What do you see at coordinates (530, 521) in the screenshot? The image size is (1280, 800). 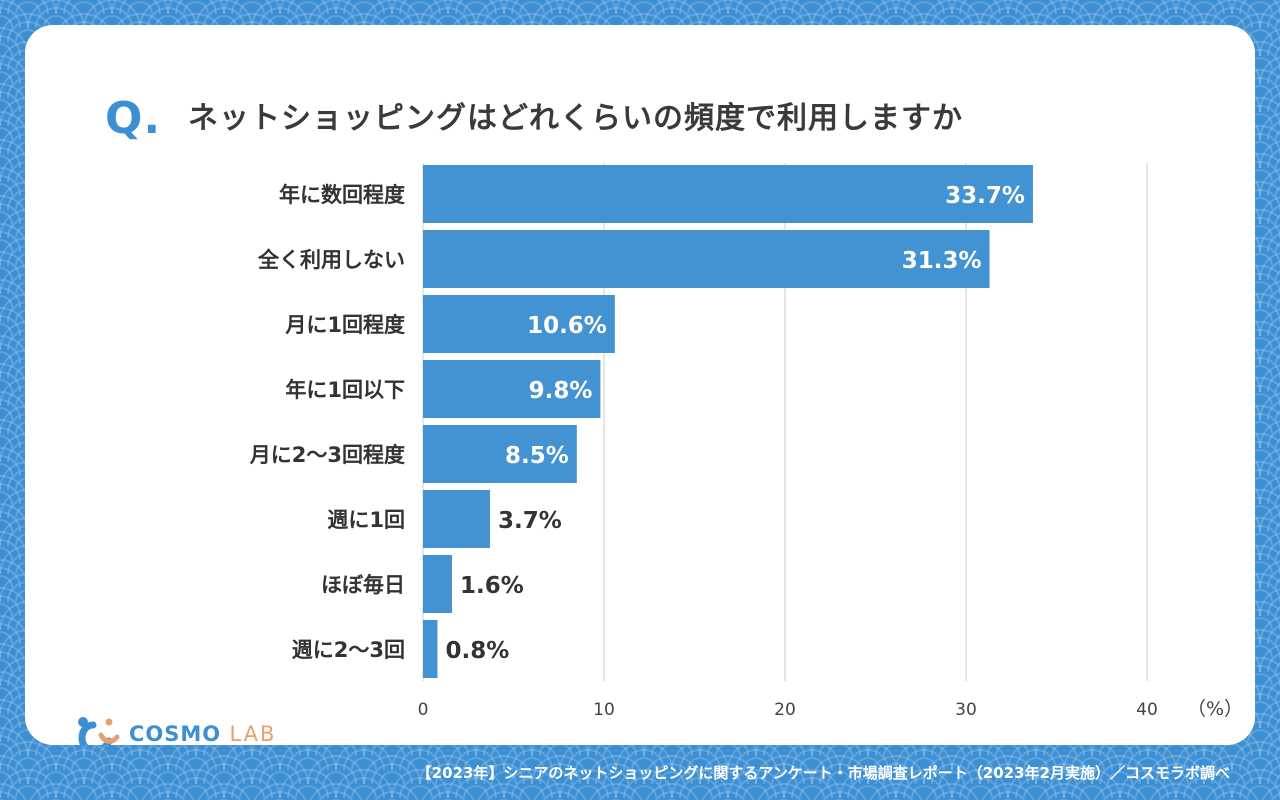 I see `data-label: 3.7%` at bounding box center [530, 521].